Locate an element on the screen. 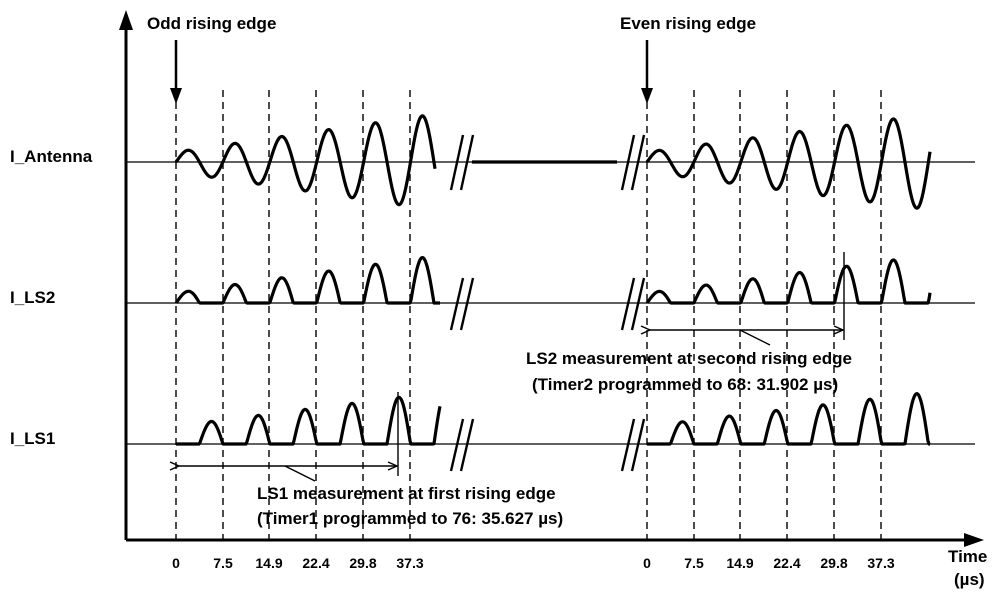  time-axis-label: Time is located at coordinates (967, 556).